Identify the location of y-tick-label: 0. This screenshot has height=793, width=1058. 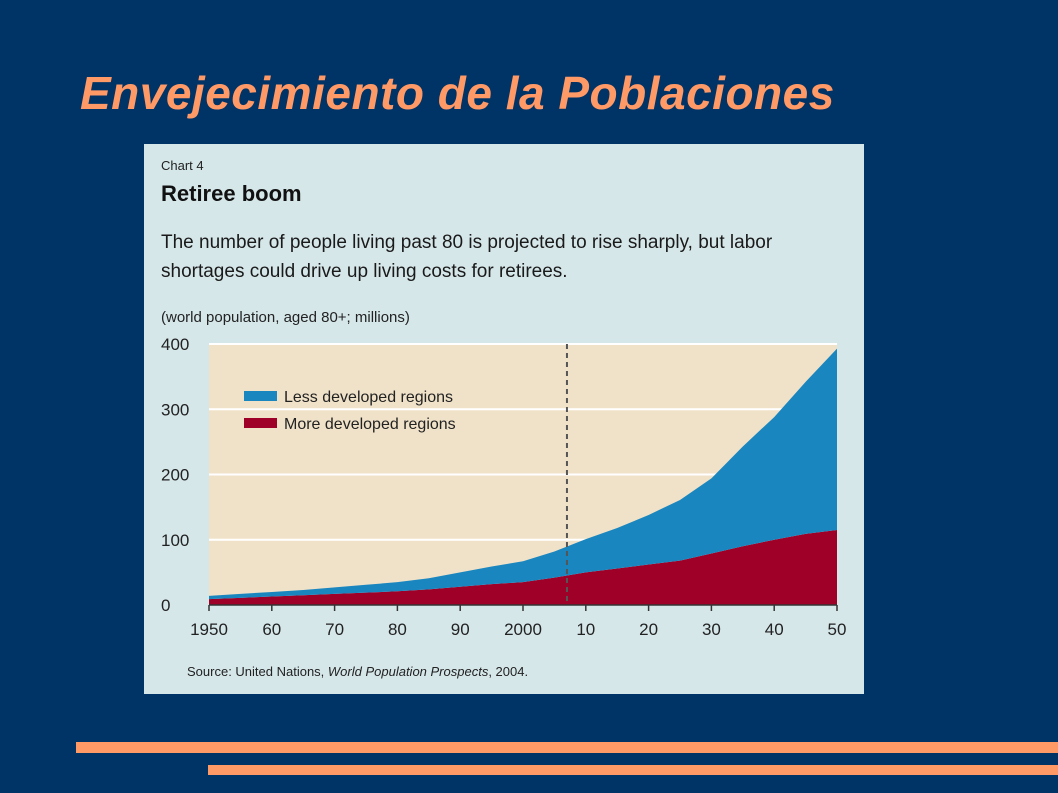
(165, 605).